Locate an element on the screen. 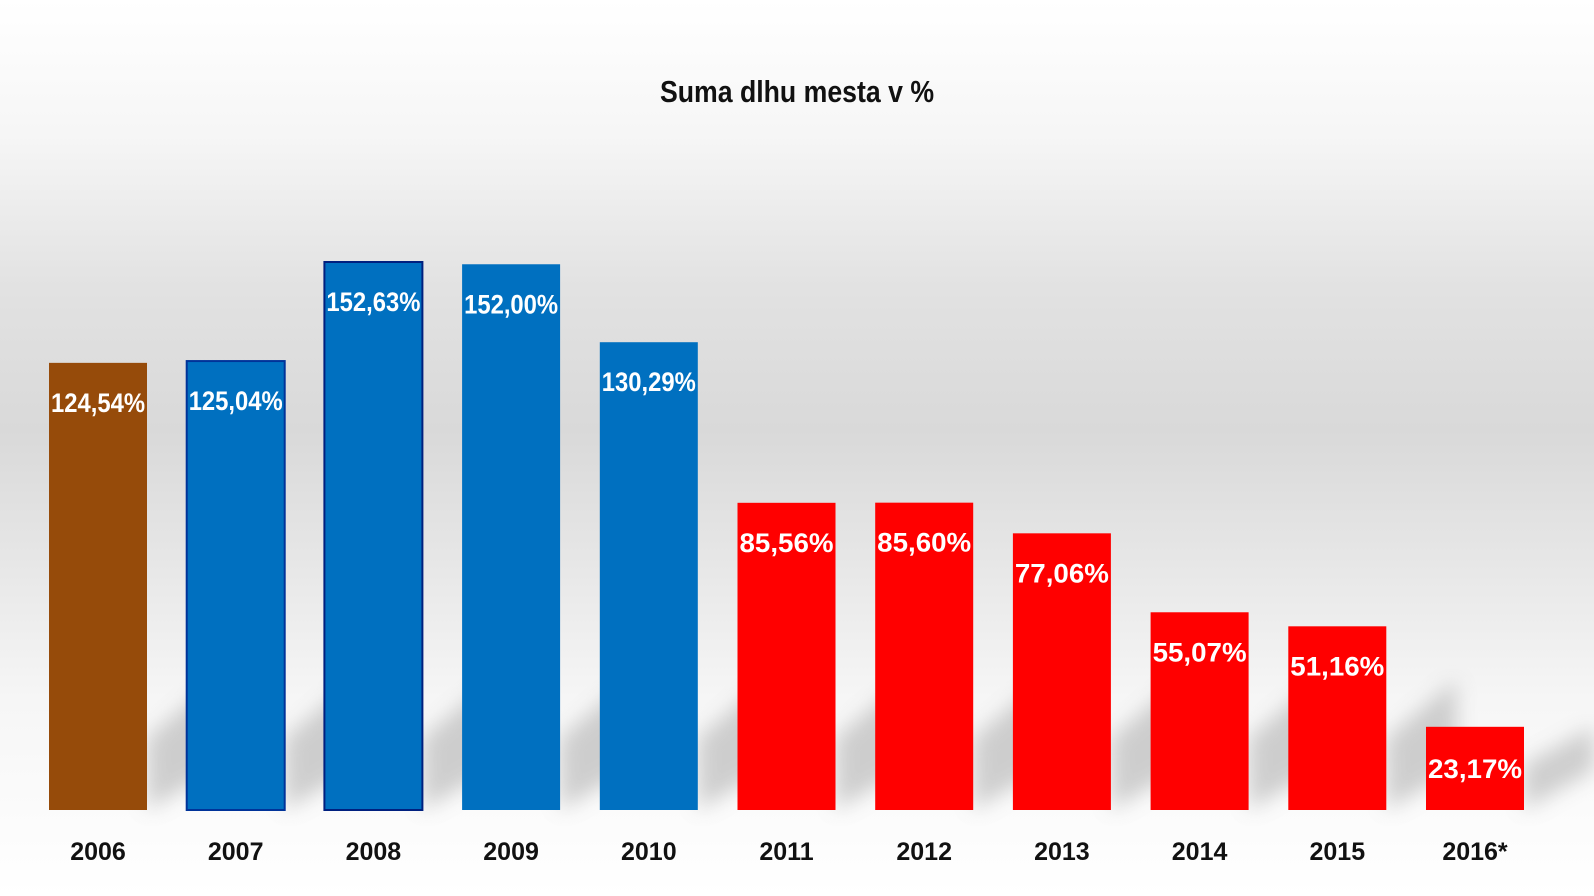 This screenshot has width=1594, height=896. x-tick-label: 2016* is located at coordinates (1475, 852).